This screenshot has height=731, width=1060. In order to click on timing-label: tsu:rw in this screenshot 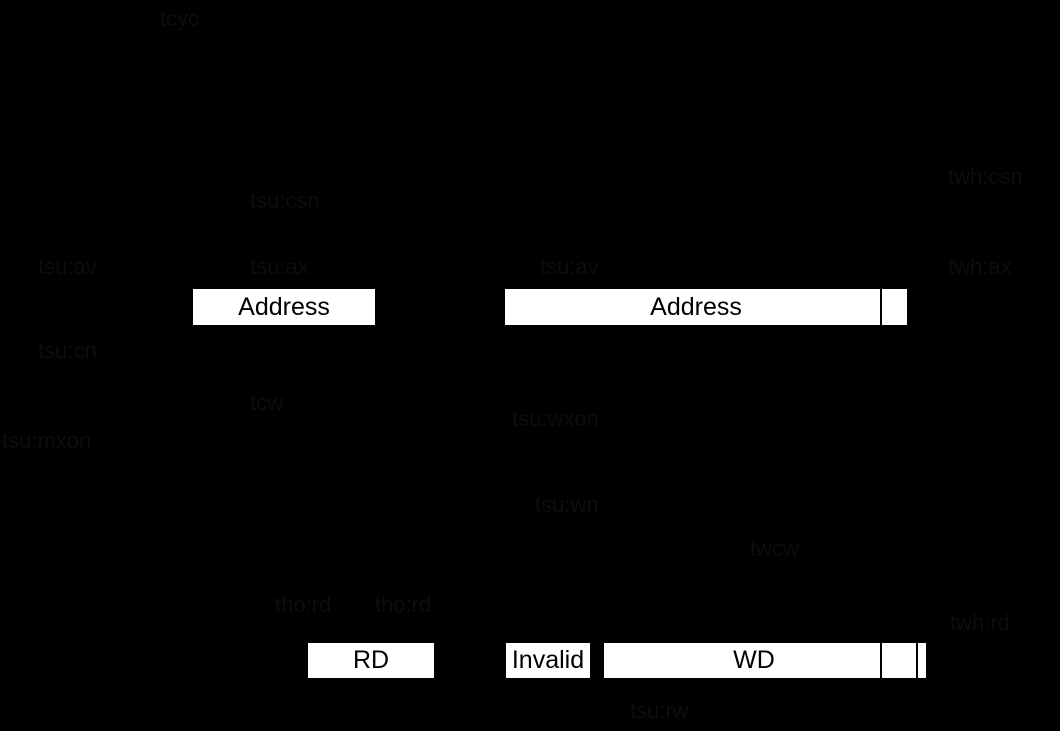, I will do `click(659, 710)`.